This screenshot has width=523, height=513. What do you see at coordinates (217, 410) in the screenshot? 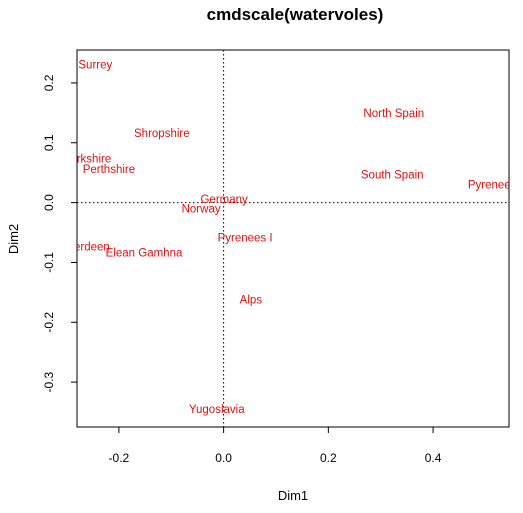
I see `point-label: Yugoslavia` at bounding box center [217, 410].